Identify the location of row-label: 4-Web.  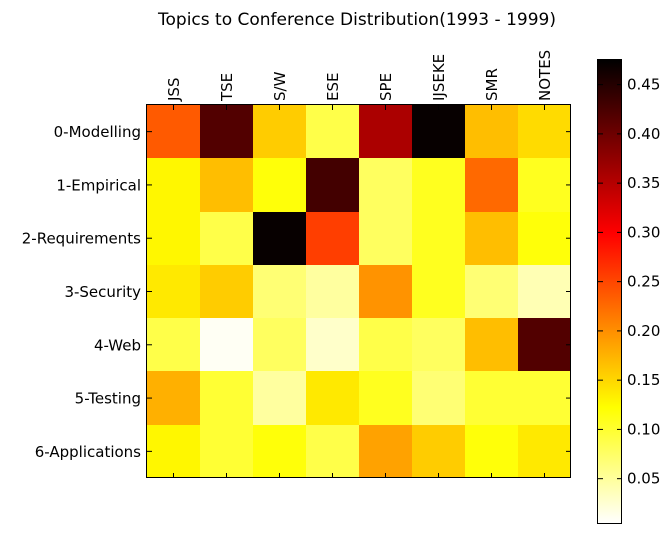
(117, 345).